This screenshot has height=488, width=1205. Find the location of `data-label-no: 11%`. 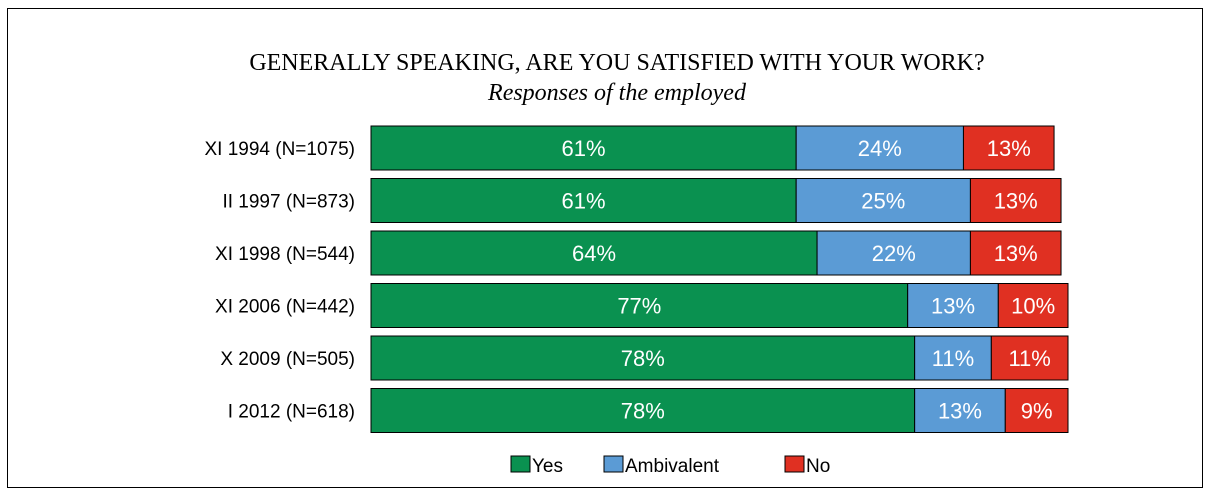

data-label-no: 11% is located at coordinates (1029, 358).